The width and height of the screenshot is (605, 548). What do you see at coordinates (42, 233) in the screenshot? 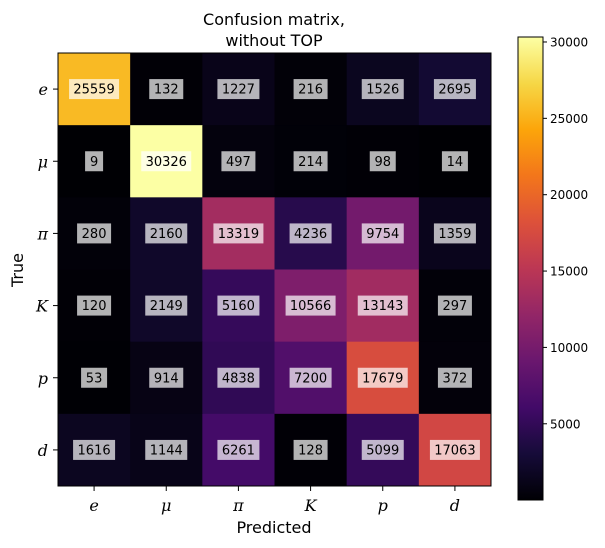
I see `y-tick-label: π` at bounding box center [42, 233].